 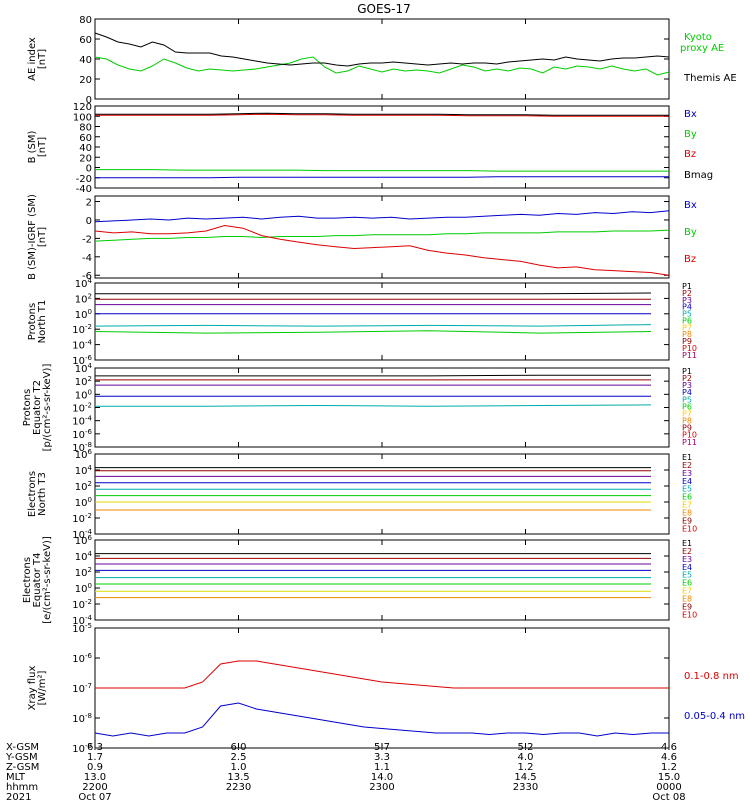 I want to click on series-0-1-0-8-nm, so click(x=382, y=674).